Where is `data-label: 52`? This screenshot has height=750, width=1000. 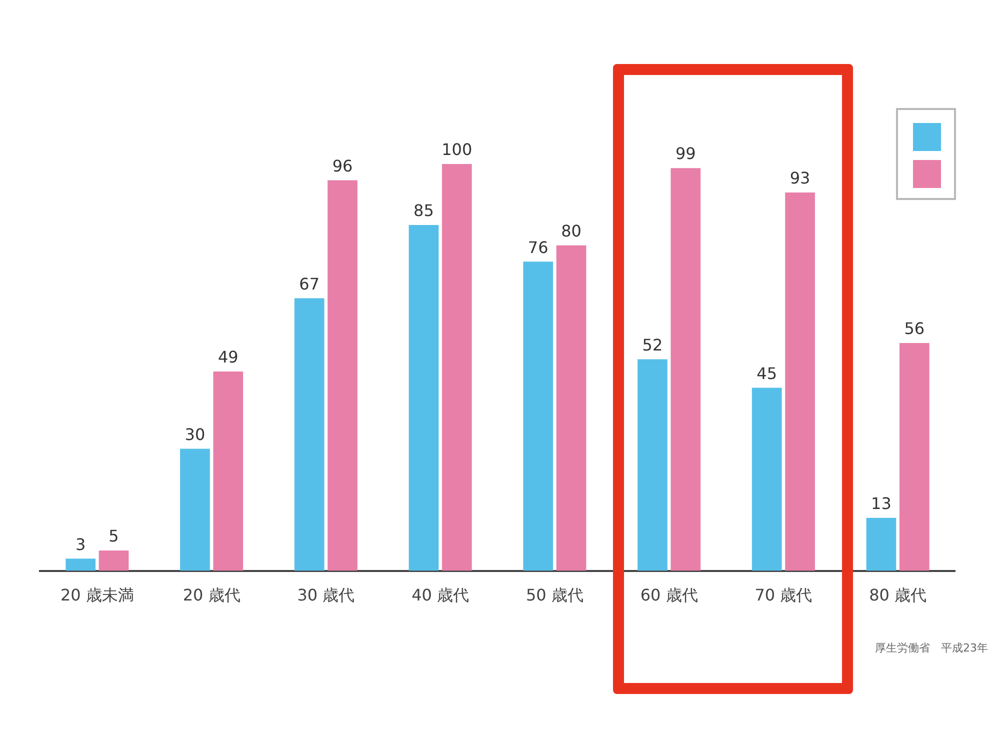 data-label: 52 is located at coordinates (652, 344).